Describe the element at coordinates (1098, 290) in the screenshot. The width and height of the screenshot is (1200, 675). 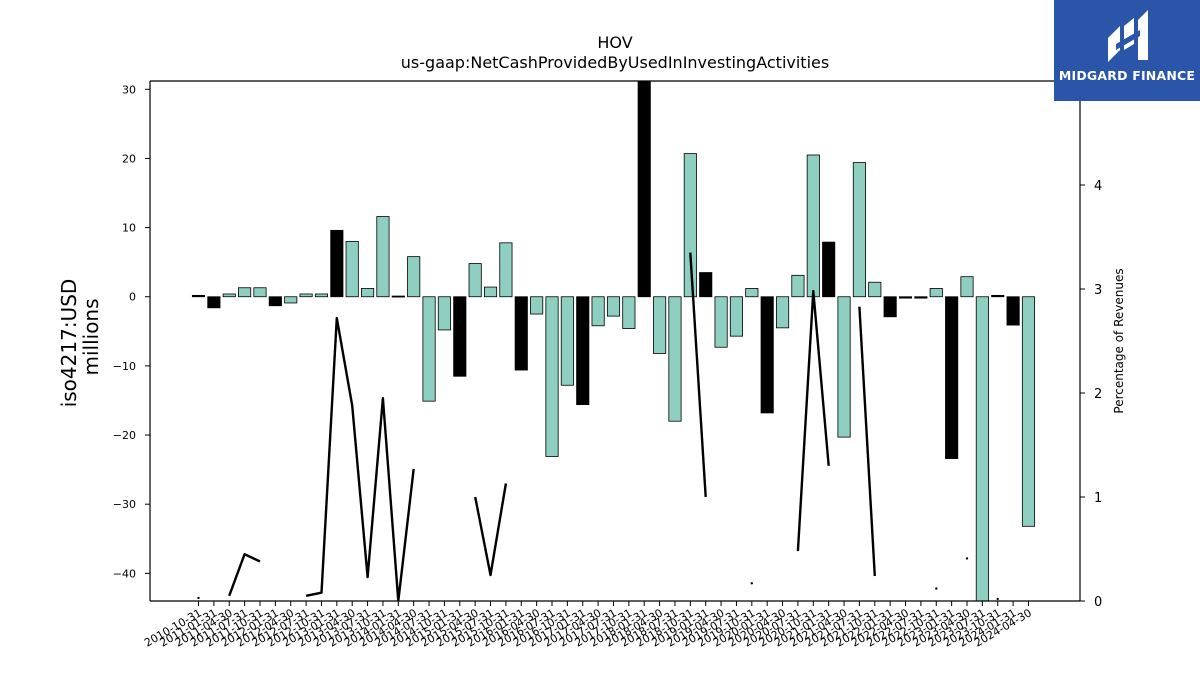
I see `y2-tick-label: 3` at that location.